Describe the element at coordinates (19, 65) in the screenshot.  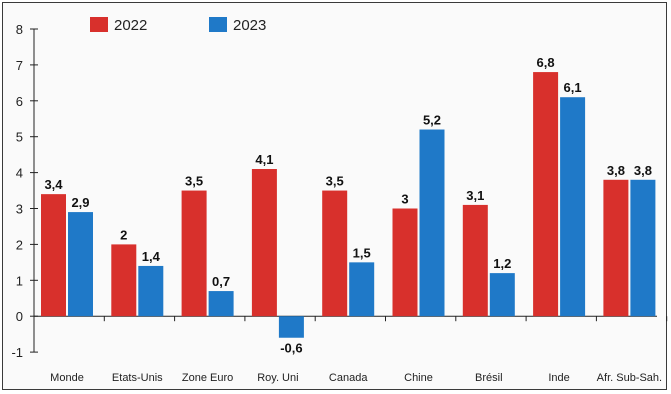
I see `y-tick-label: 7` at that location.